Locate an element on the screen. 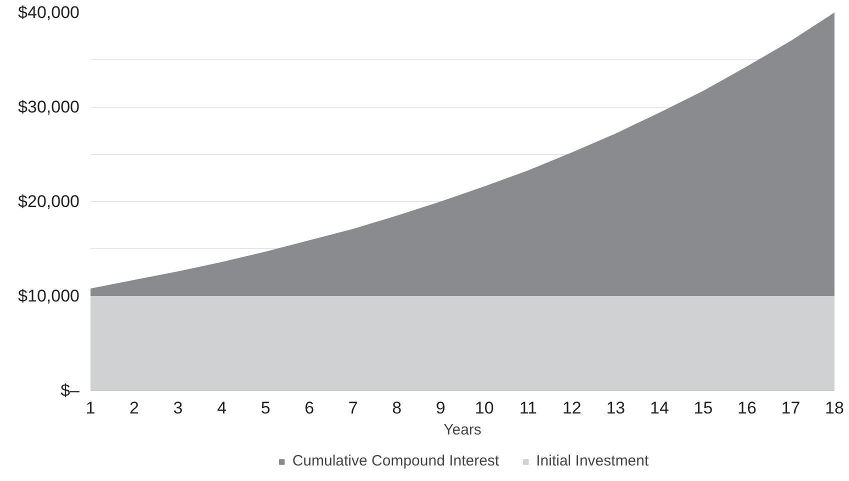 This screenshot has width=849, height=481. x-tick-label: 6 is located at coordinates (309, 408).